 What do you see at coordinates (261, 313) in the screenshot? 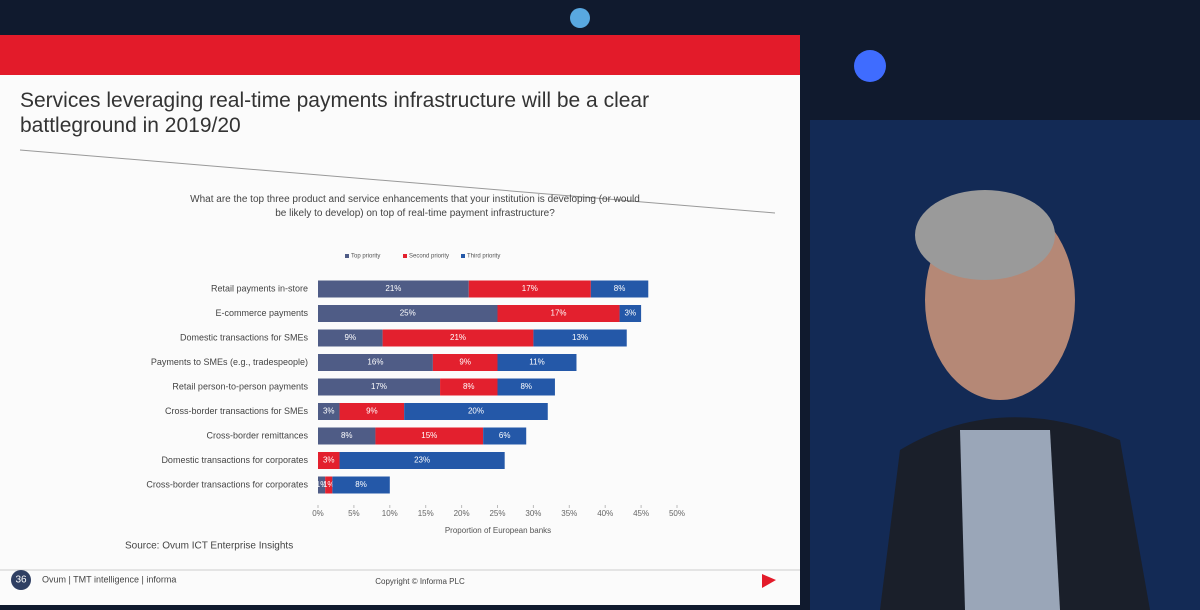
I see `y-tick-label: E-commerce payments` at bounding box center [261, 313].